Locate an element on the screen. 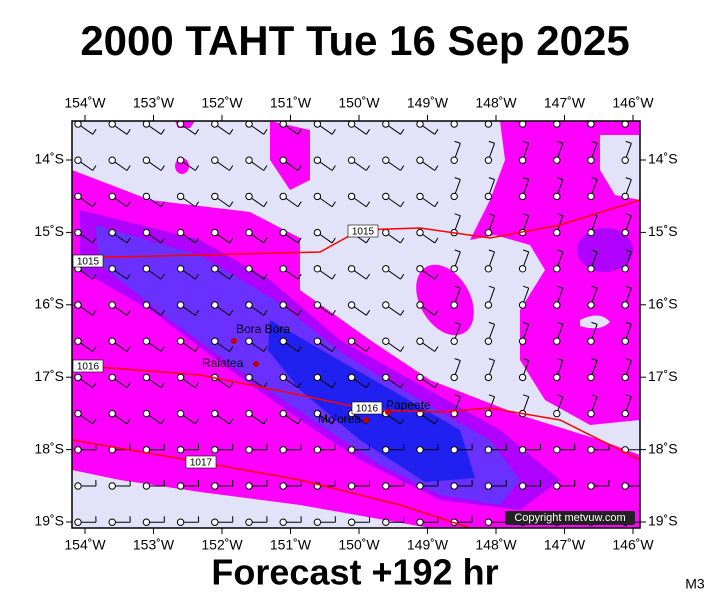 Image resolution: width=711 pixels, height=605 pixels. lat-label: 19˚S is located at coordinates (49, 521).